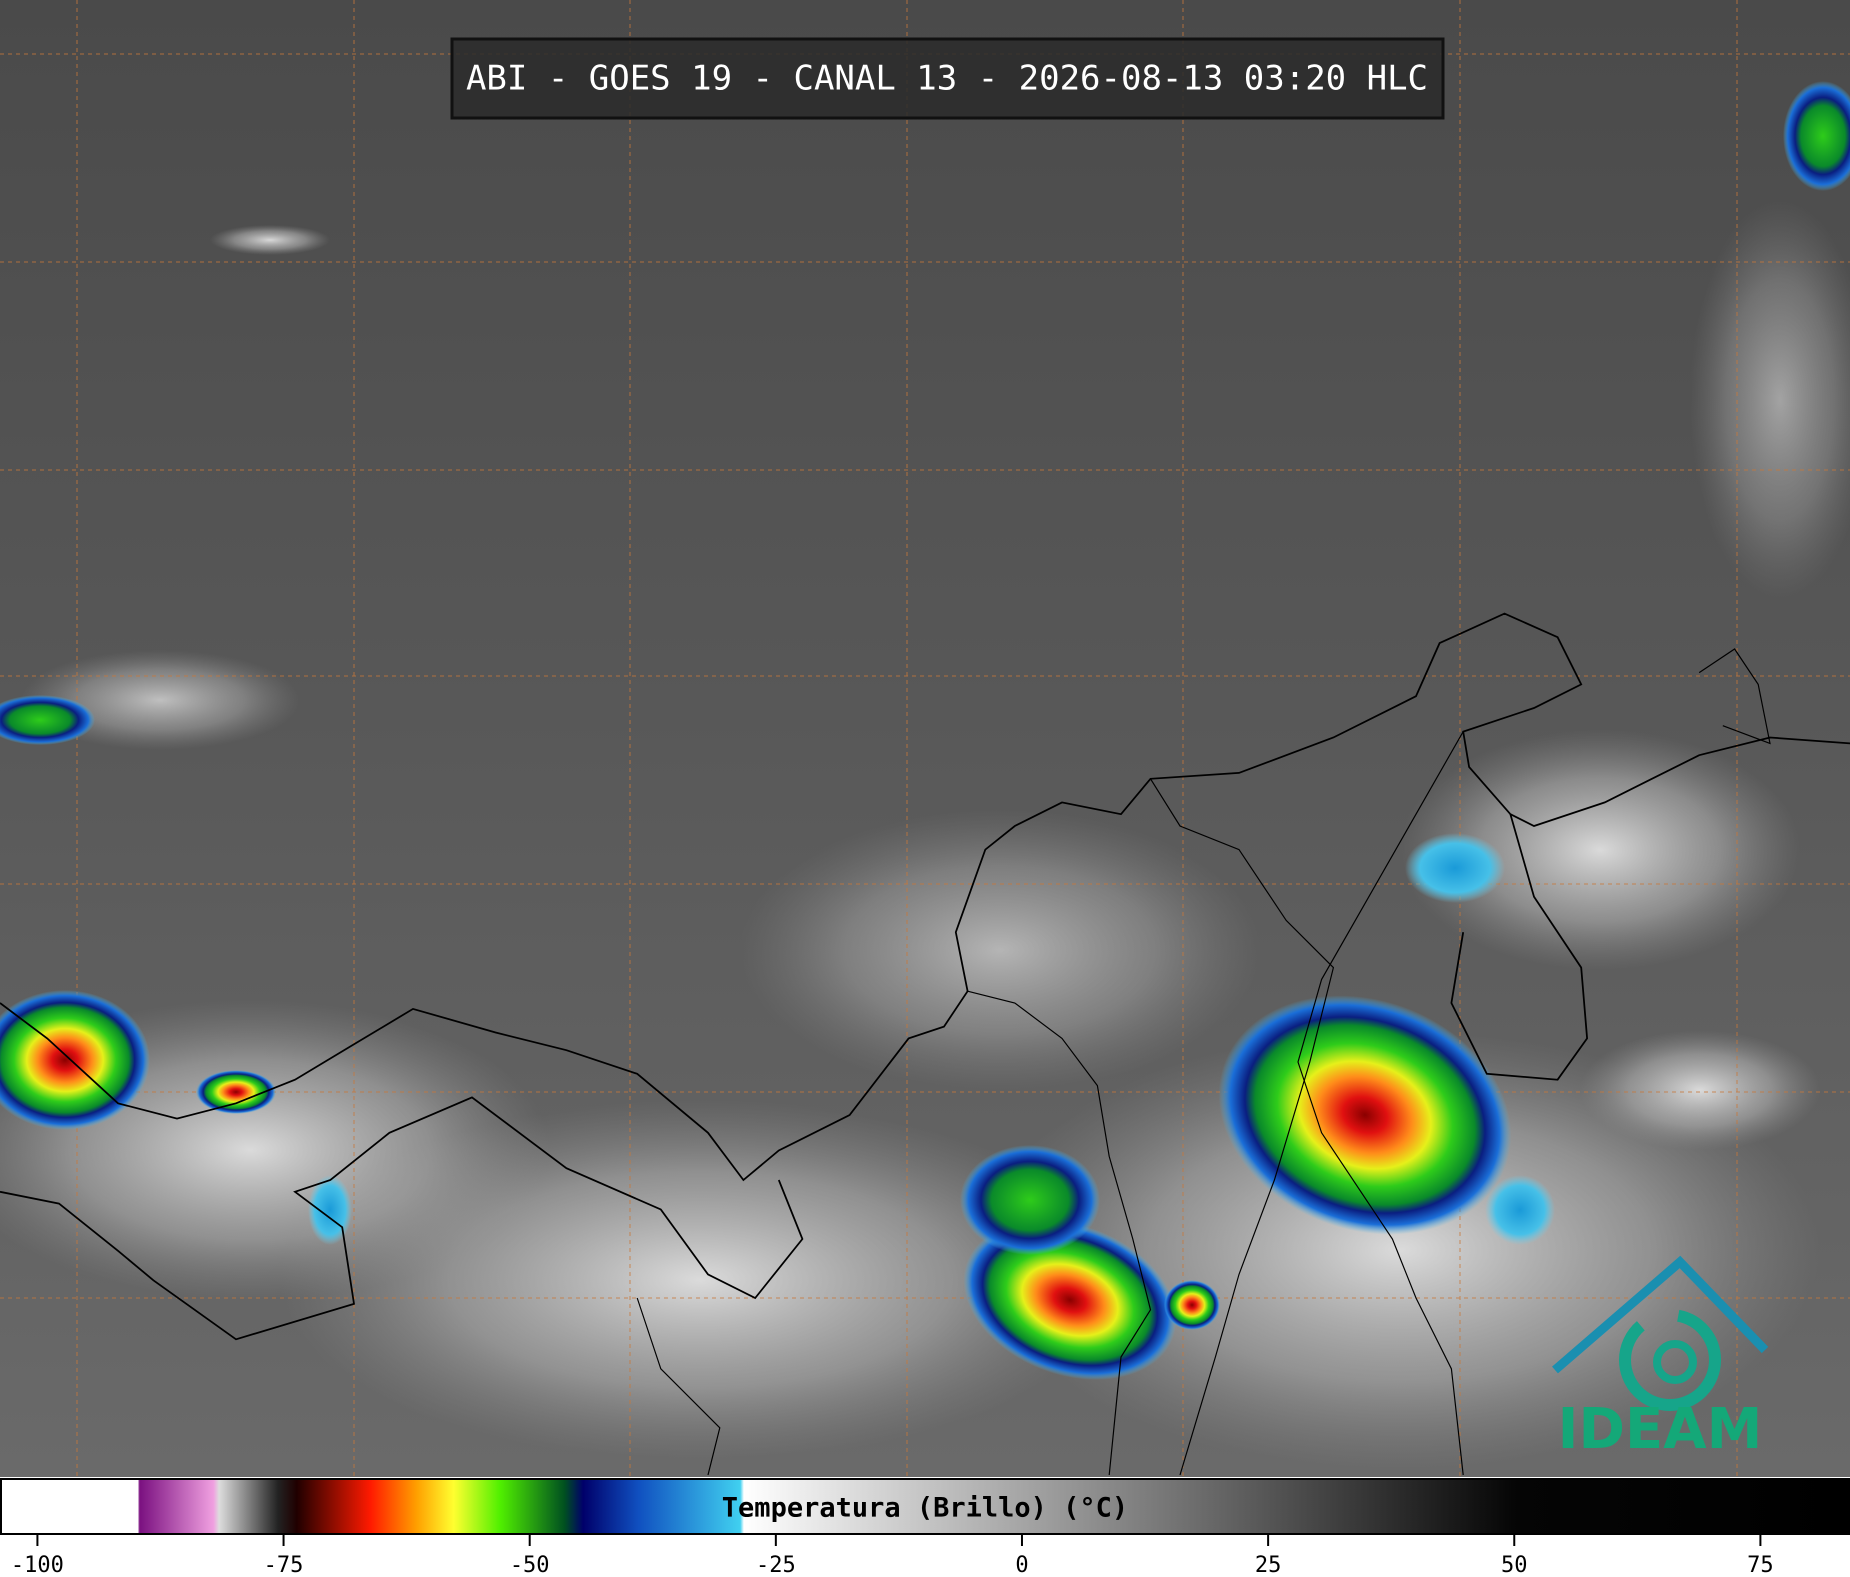 This screenshot has height=1577, width=1850. Describe the element at coordinates (284, 1565) in the screenshot. I see `tick-label: -75` at that location.